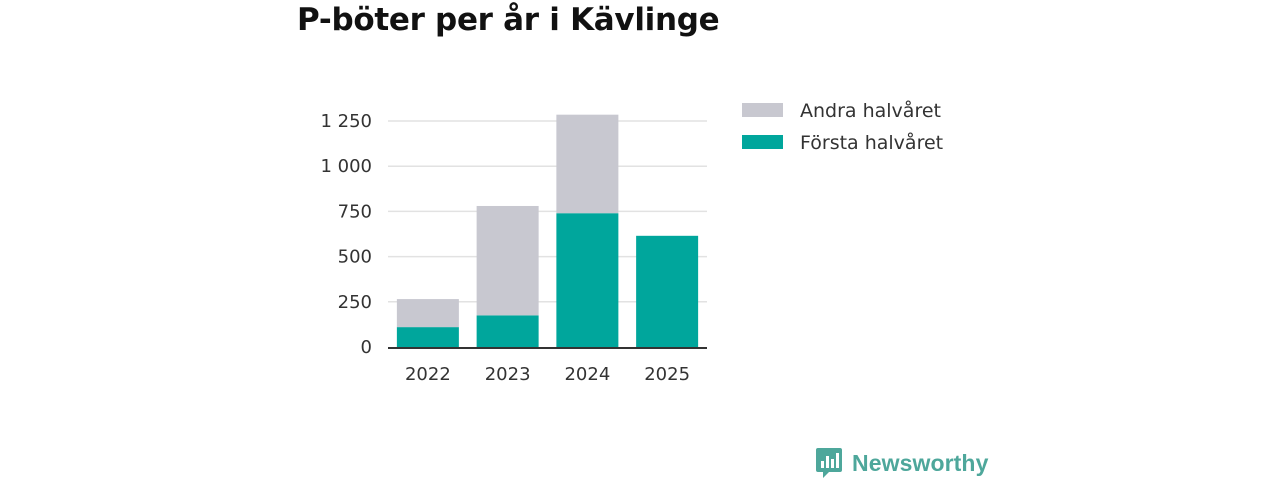 Image resolution: width=1280 pixels, height=480 pixels. What do you see at coordinates (355, 211) in the screenshot?
I see `y-tick-label: 750` at bounding box center [355, 211].